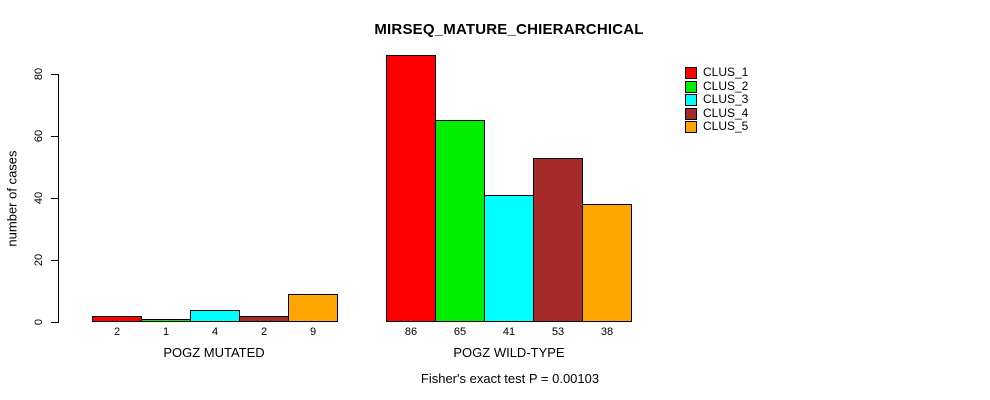  I want to click on y-tick-label: 0, so click(39, 322).